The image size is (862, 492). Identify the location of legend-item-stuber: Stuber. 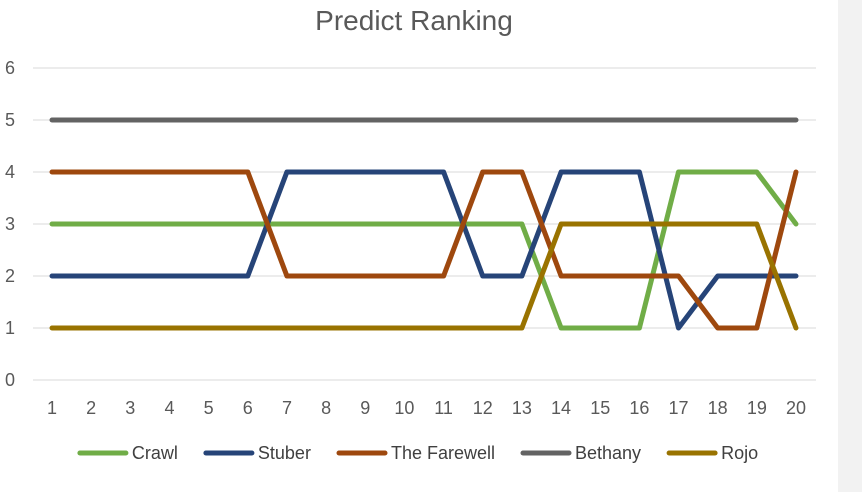
(257, 453).